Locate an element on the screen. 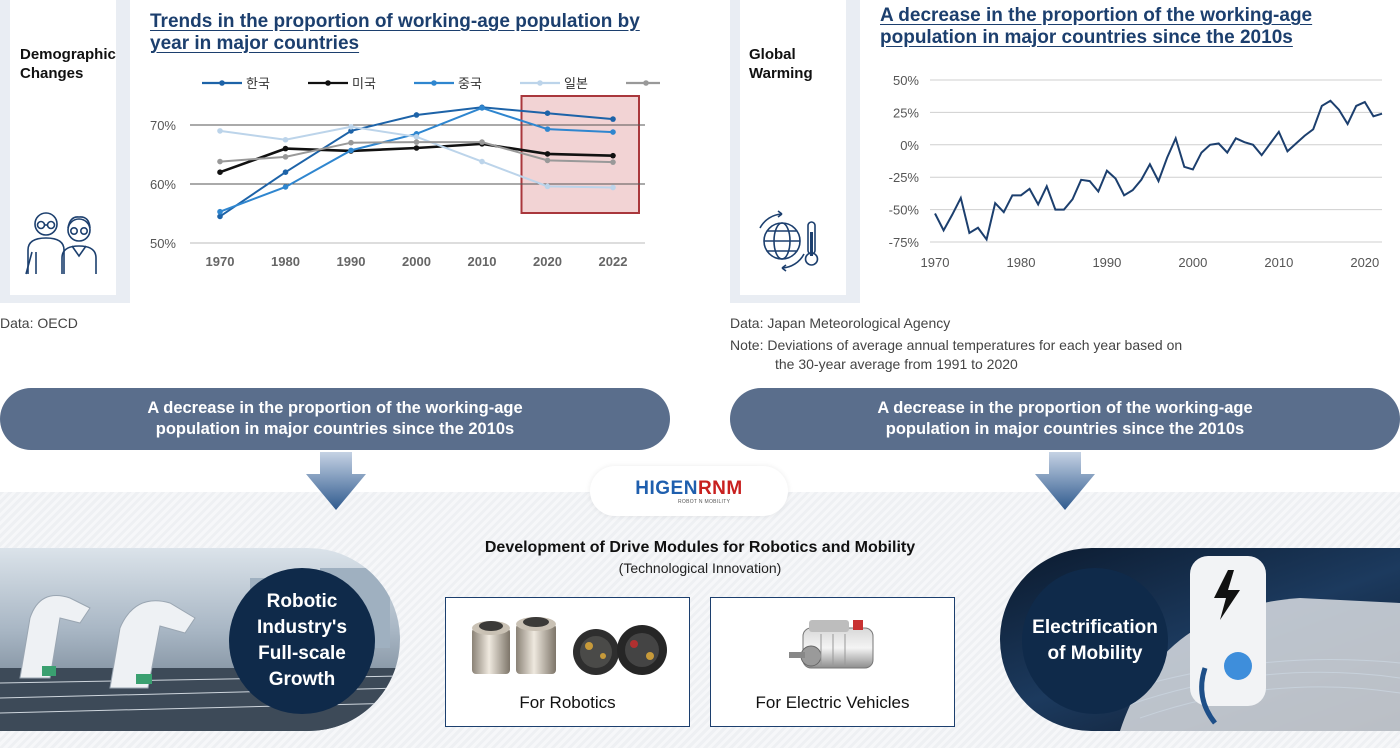 Image resolution: width=1400 pixels, height=748 pixels. right-down-arrow-icon is located at coordinates (1065, 481).